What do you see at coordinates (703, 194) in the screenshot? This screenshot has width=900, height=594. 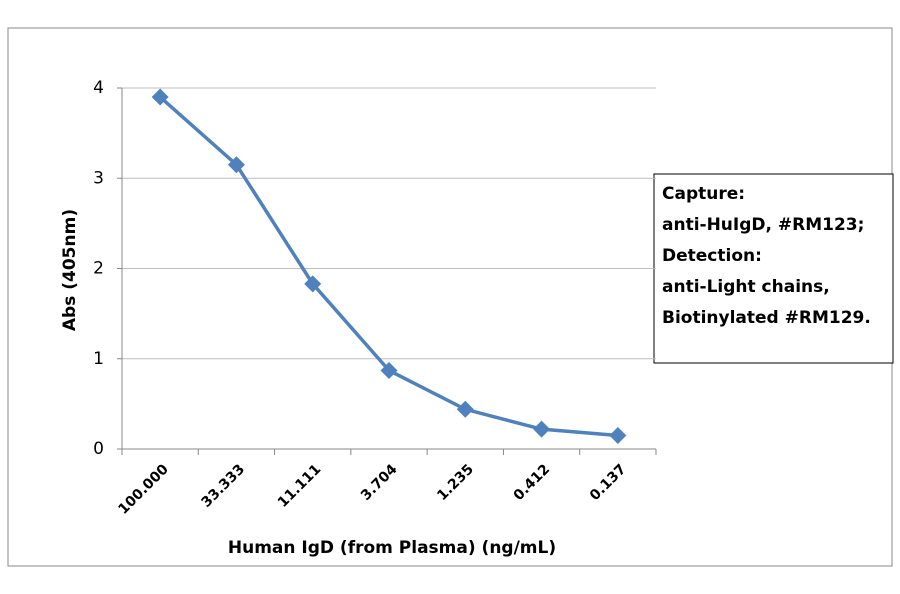 I see `annotation-line: Capture:` at bounding box center [703, 194].